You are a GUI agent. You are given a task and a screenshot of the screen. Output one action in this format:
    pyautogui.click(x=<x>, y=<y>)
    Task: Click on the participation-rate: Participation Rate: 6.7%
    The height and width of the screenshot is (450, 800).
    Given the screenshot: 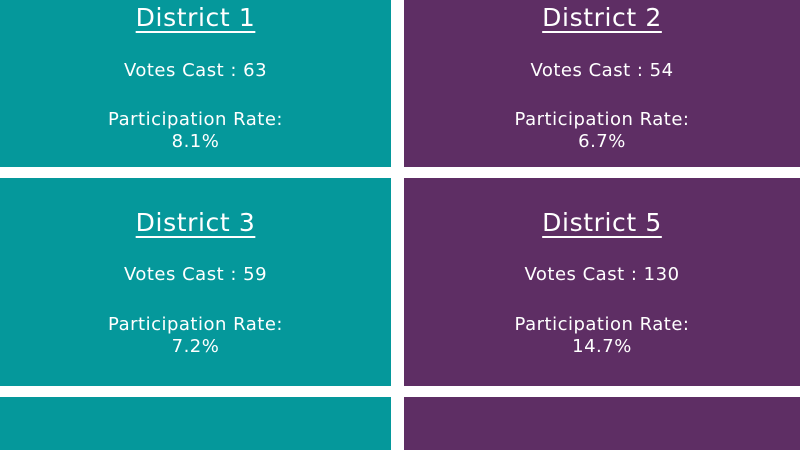 What is the action you would take?
    pyautogui.click(x=602, y=131)
    